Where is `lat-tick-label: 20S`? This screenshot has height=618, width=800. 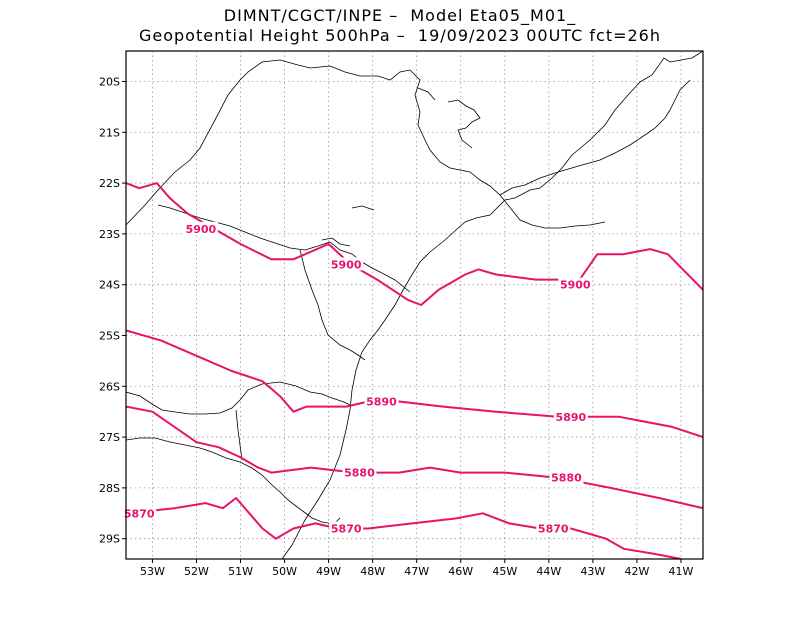 lat-tick-label: 20S is located at coordinates (109, 81).